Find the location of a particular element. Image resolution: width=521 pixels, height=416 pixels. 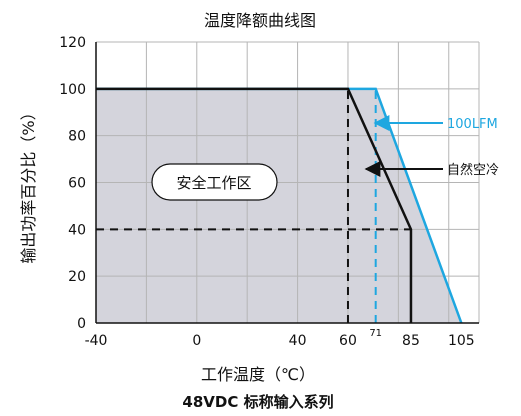

y-tick-label: 0 is located at coordinates (81, 324).